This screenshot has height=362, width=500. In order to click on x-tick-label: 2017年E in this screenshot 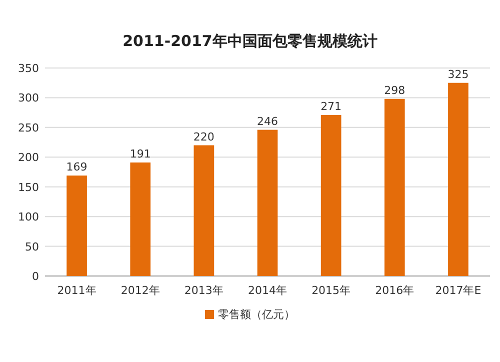, I will do `click(458, 290)`.